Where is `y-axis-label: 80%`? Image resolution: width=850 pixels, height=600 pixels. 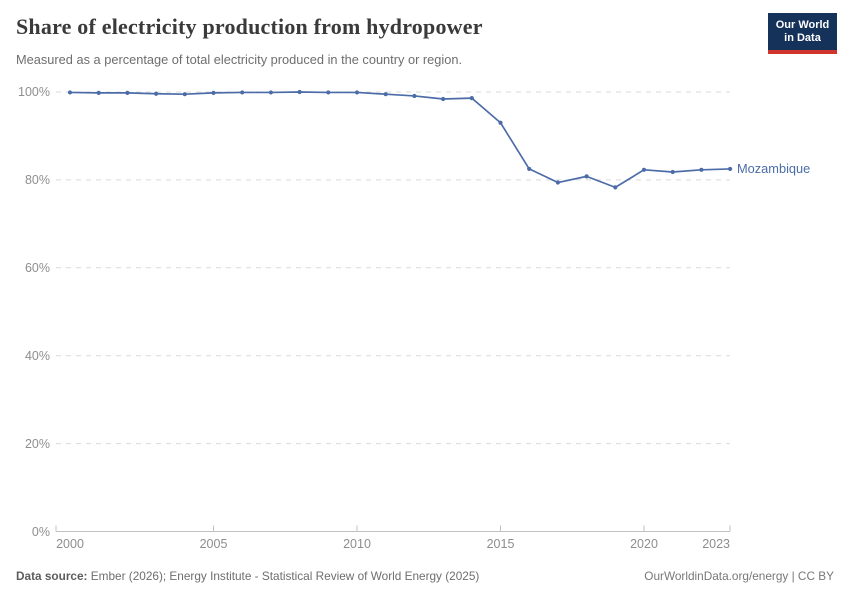
y-axis-label: 80% is located at coordinates (37, 179).